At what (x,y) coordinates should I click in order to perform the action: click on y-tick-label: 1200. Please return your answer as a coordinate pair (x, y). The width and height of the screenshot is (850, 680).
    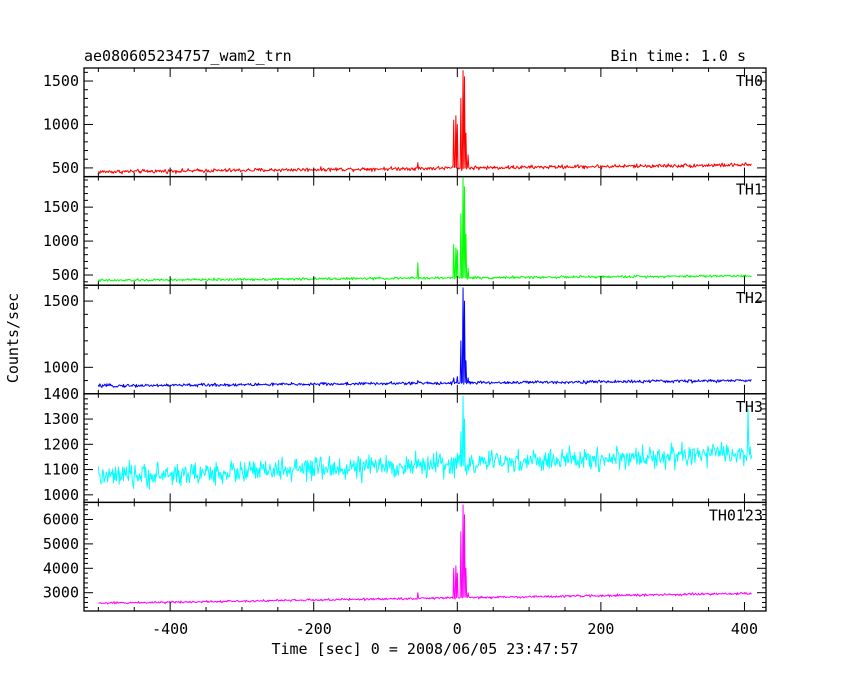
    Looking at the image, I should click on (61, 444).